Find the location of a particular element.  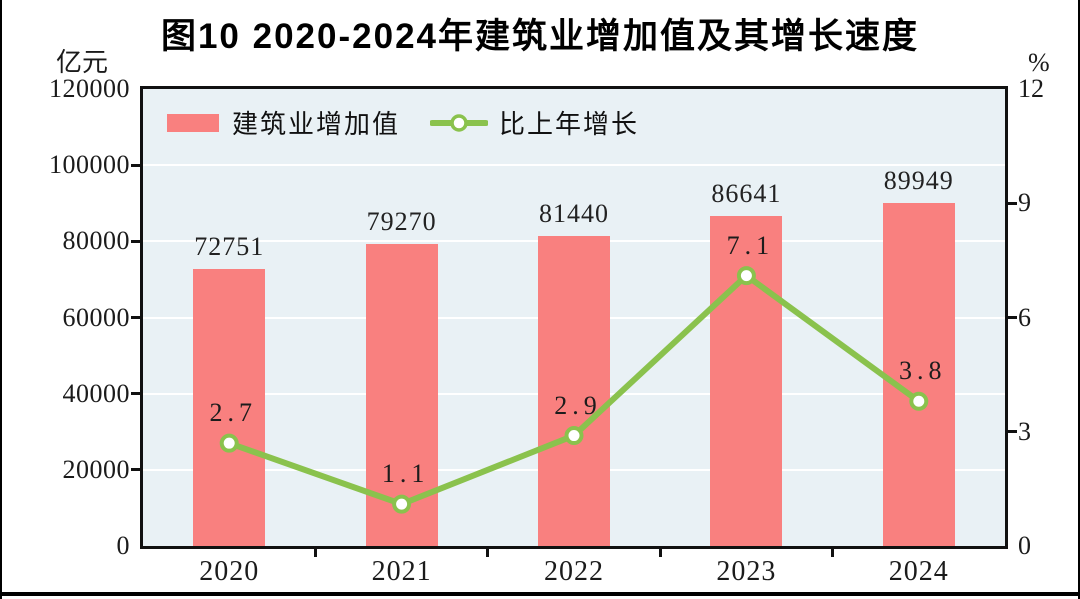

x-axis-label: 2024 is located at coordinates (918, 571).